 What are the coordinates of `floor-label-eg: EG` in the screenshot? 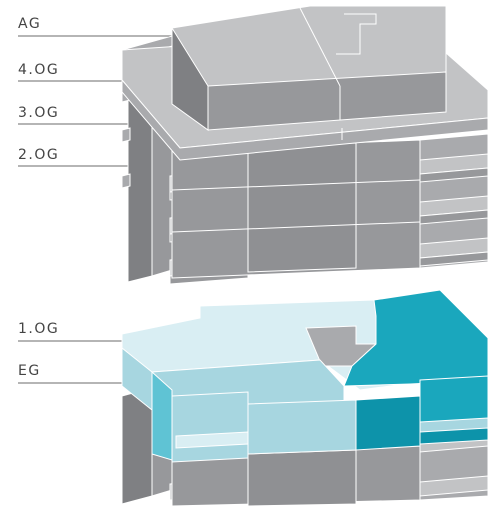 It's located at (29, 371).